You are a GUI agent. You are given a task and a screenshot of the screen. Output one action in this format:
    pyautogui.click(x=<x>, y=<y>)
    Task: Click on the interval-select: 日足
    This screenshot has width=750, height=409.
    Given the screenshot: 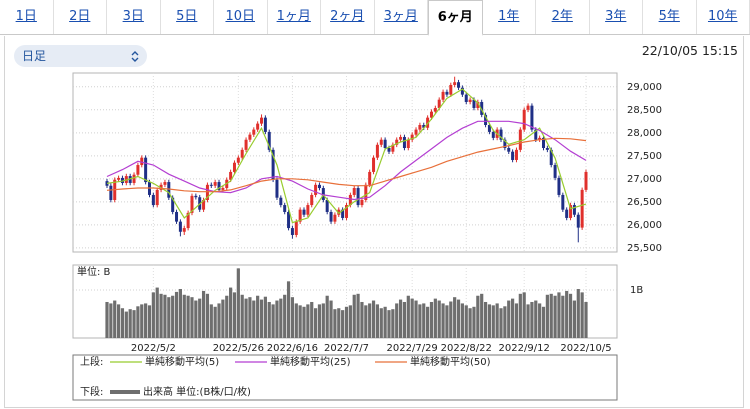 What is the action you would take?
    pyautogui.click(x=80, y=56)
    